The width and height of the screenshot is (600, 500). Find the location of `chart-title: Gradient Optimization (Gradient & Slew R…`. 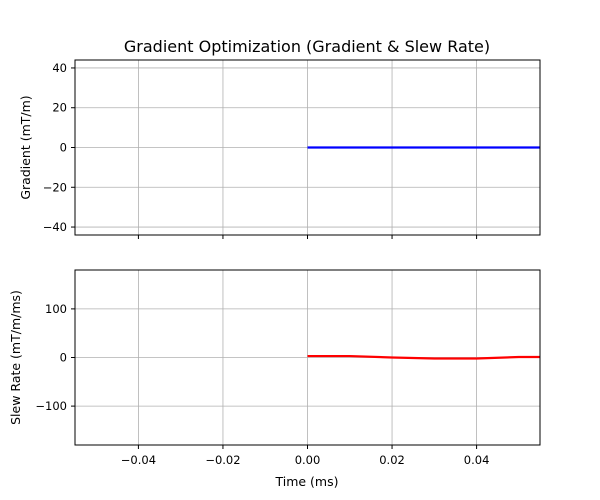

chart-title: Gradient Optimization (Gradient & Slew R… is located at coordinates (307, 46).